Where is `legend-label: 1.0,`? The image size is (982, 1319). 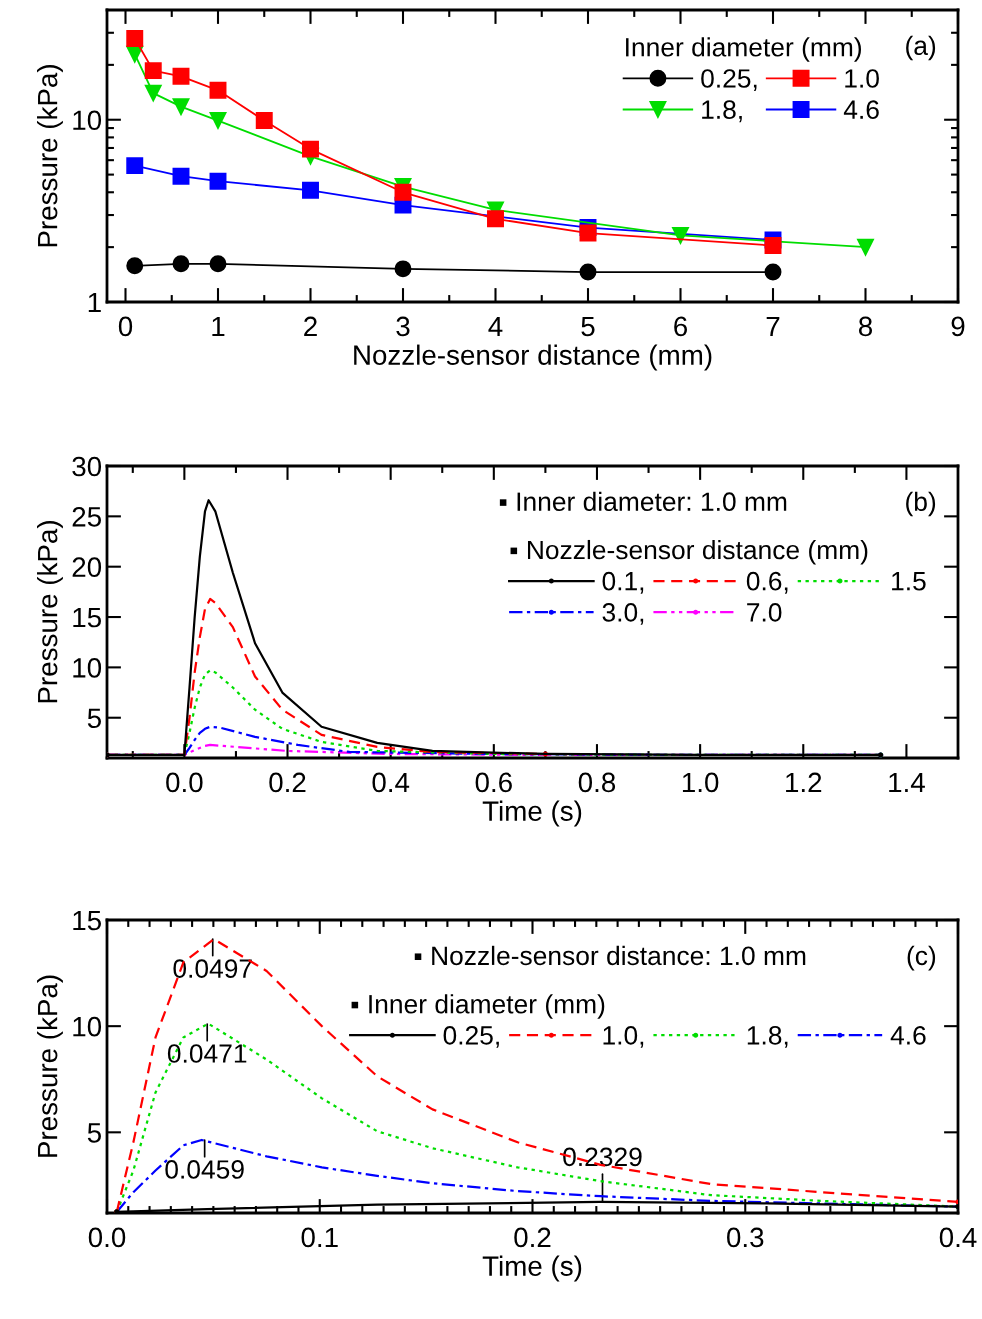 legend-label: 1.0, is located at coordinates (623, 1037).